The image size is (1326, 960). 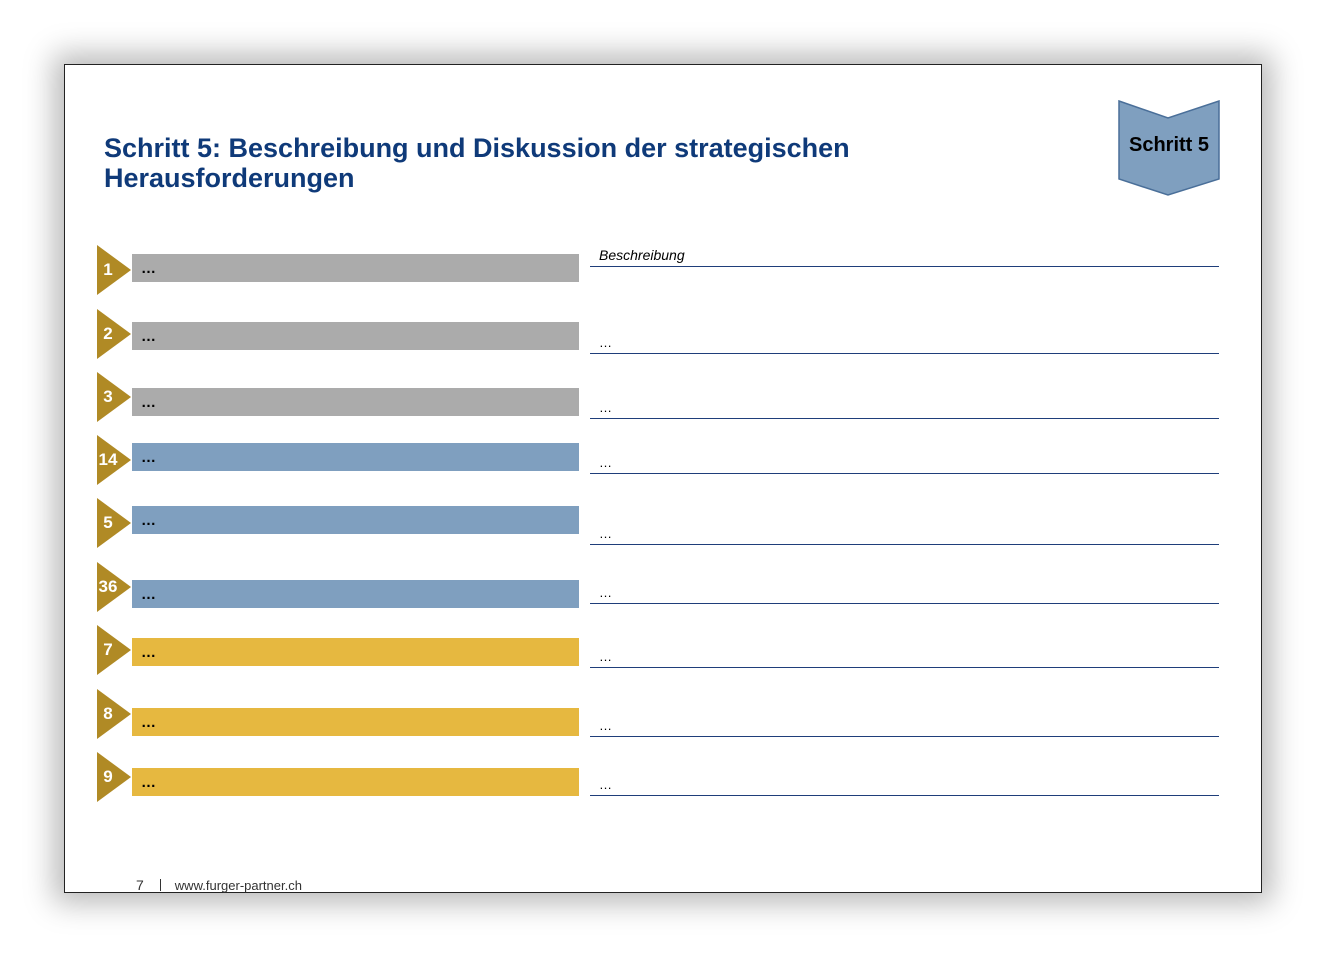 I want to click on number-arrow: 9, so click(x=114, y=777).